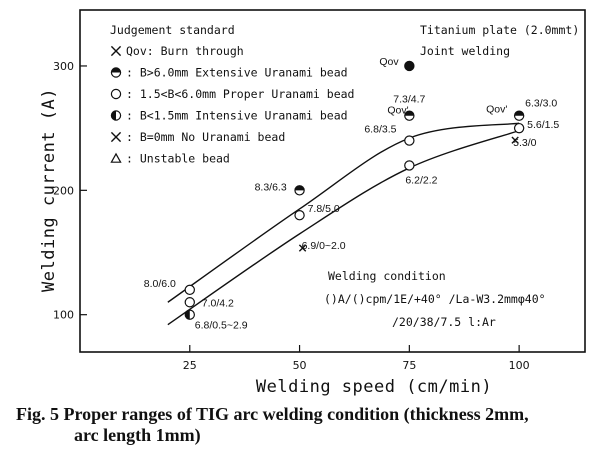 The image size is (600, 466). I want to click on marker-triangle, so click(116, 157).